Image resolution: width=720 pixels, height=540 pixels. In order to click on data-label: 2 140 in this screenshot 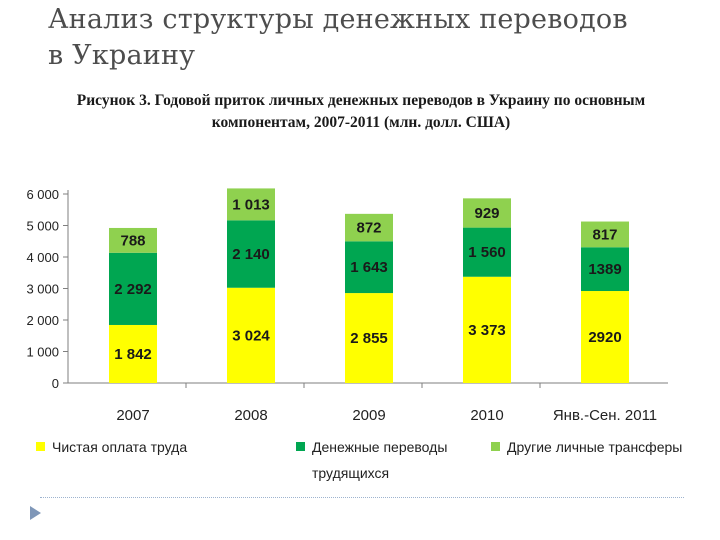, I will do `click(251, 254)`.